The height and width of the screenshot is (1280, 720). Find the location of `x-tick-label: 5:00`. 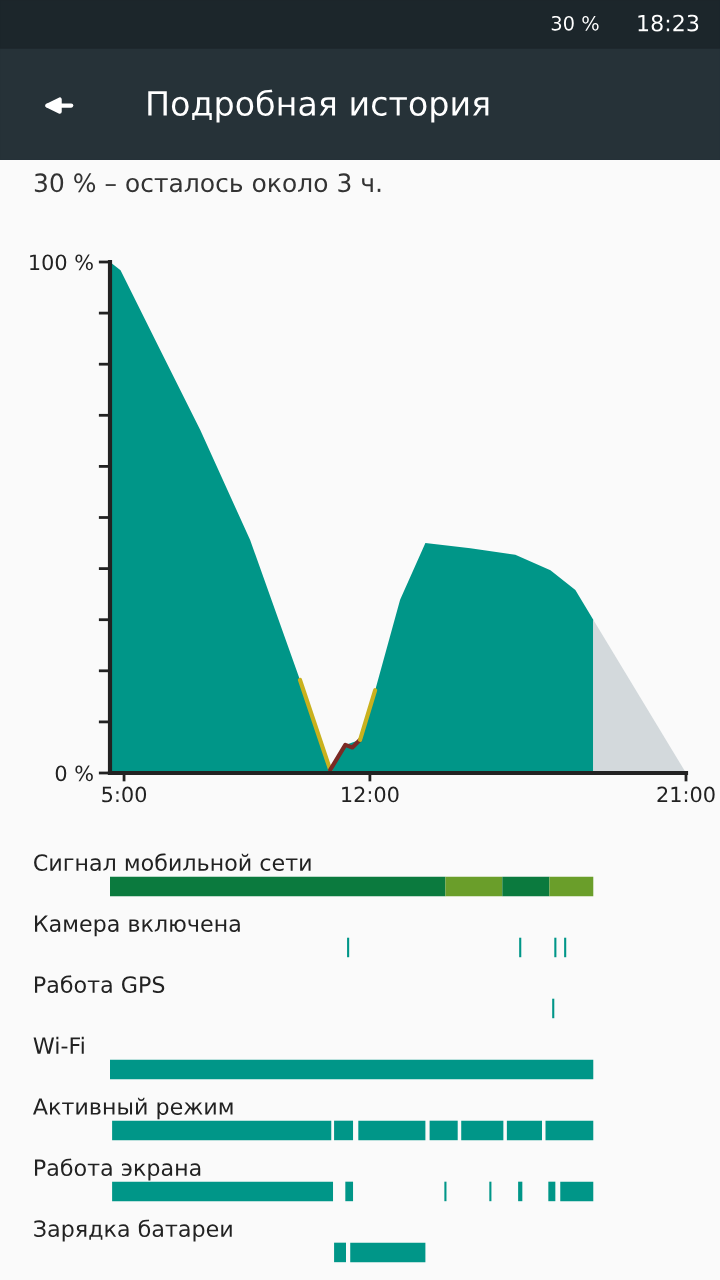

x-tick-label: 5:00 is located at coordinates (124, 794).